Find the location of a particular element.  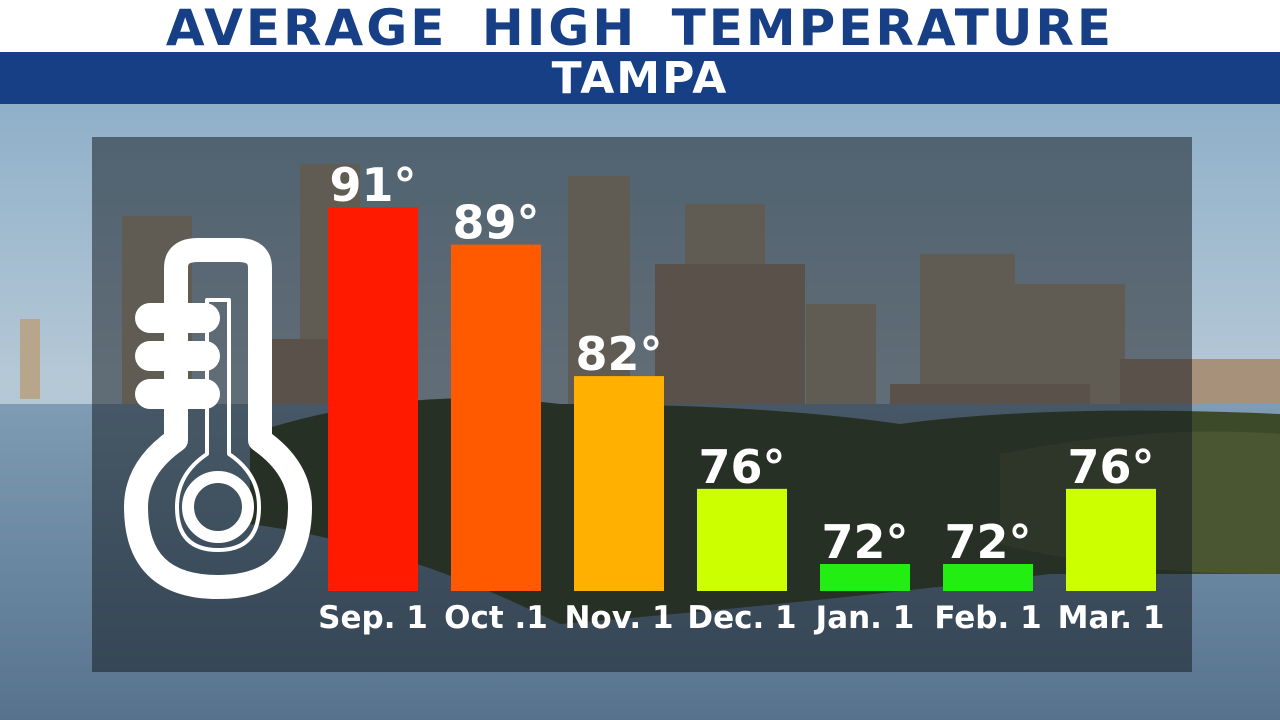

value-label-nov-1: 82° is located at coordinates (618, 354).